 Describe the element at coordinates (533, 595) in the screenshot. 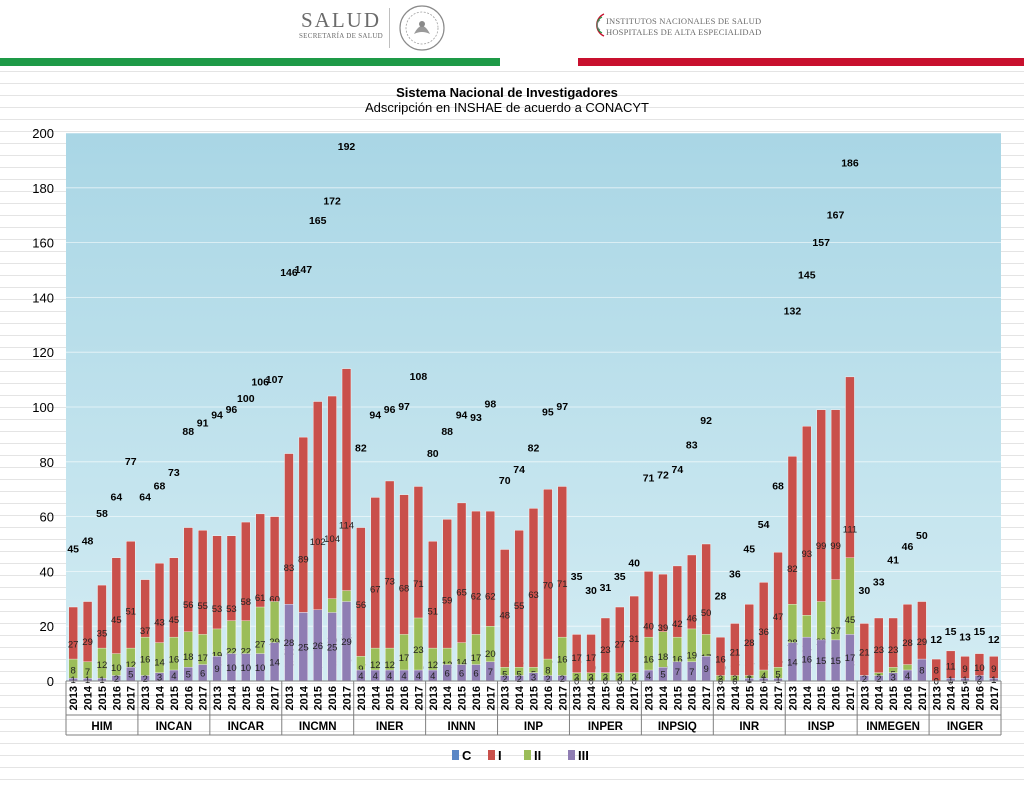

I see `segment-label: 63` at that location.